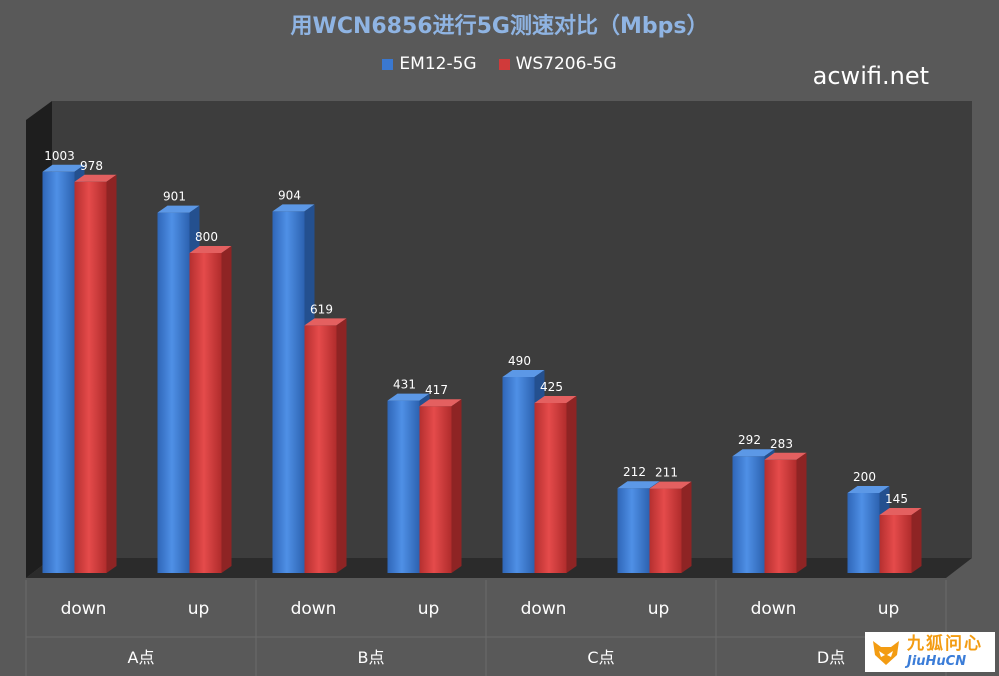 The image size is (999, 676). Describe the element at coordinates (870, 76) in the screenshot. I see `watermark-text: acwifi.net` at that location.